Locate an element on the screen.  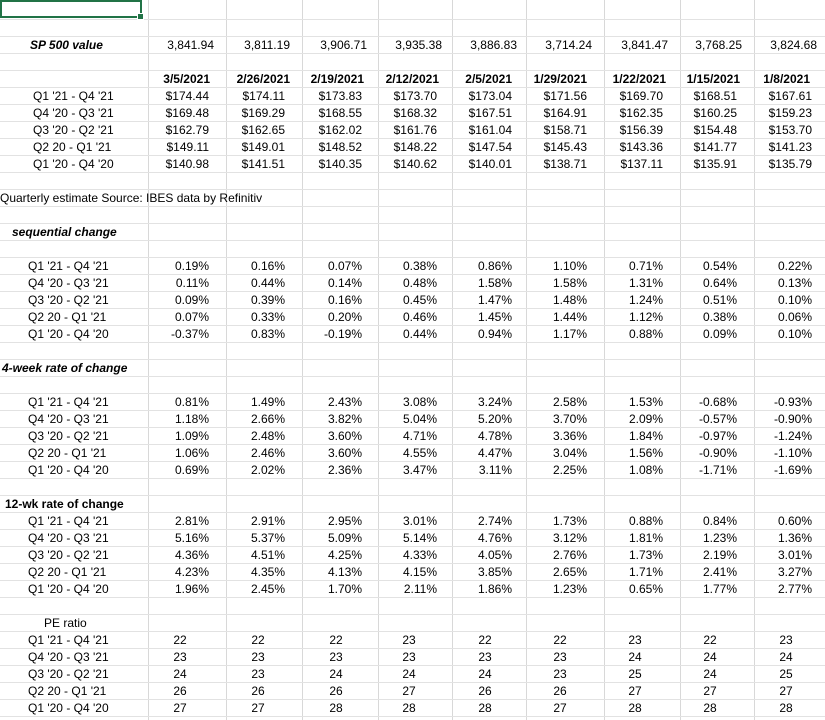
data-cell: $140.01 is located at coordinates (490, 164).